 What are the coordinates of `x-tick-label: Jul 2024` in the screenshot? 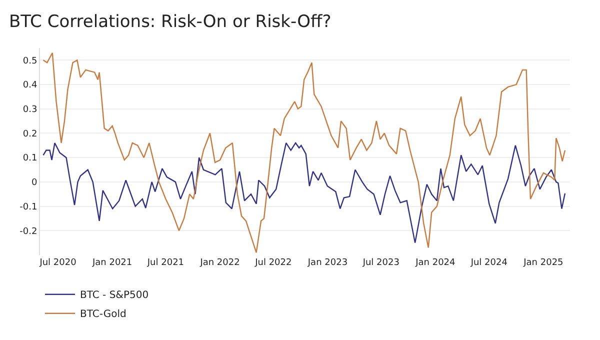 It's located at (489, 263).